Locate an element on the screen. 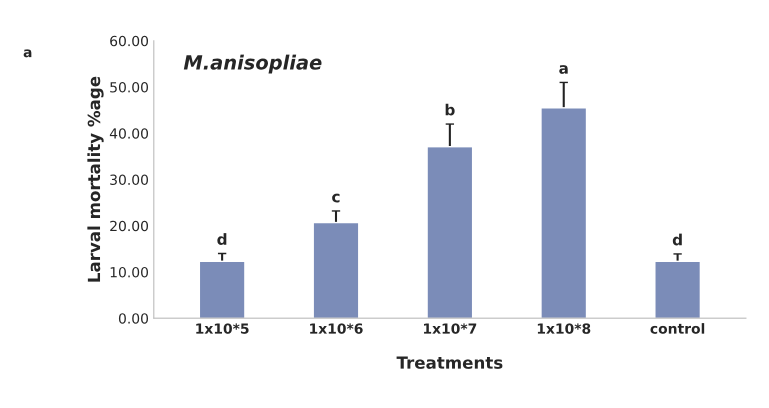 Image resolution: width=769 pixels, height=408 pixels. annotation: b is located at coordinates (450, 110).